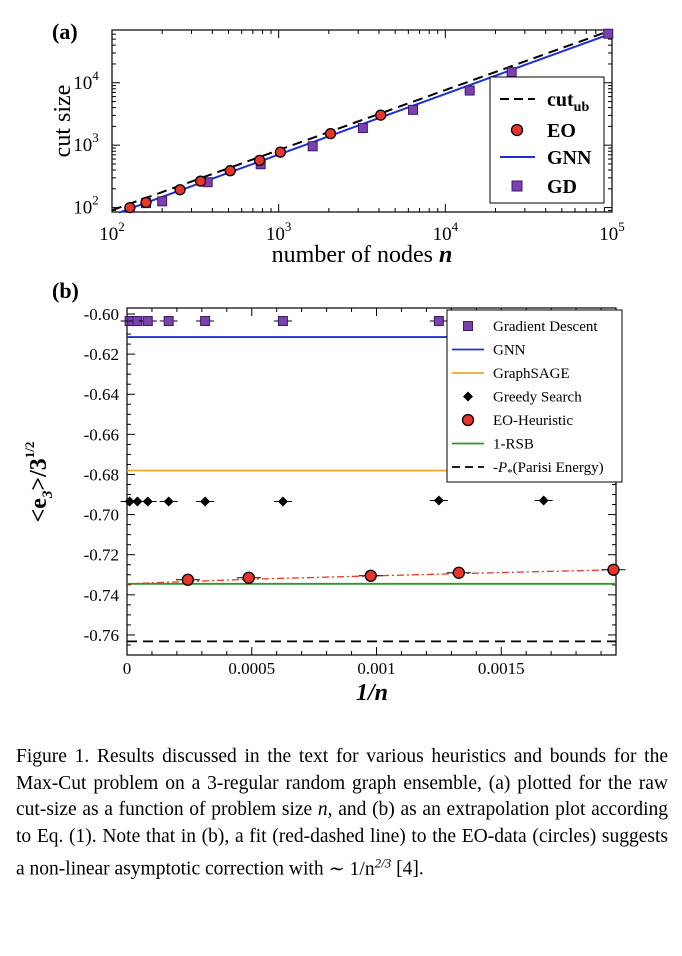 The height and width of the screenshot is (956, 682). Describe the element at coordinates (63, 121) in the screenshot. I see `panel-a-y-axis-label: cut size` at that location.